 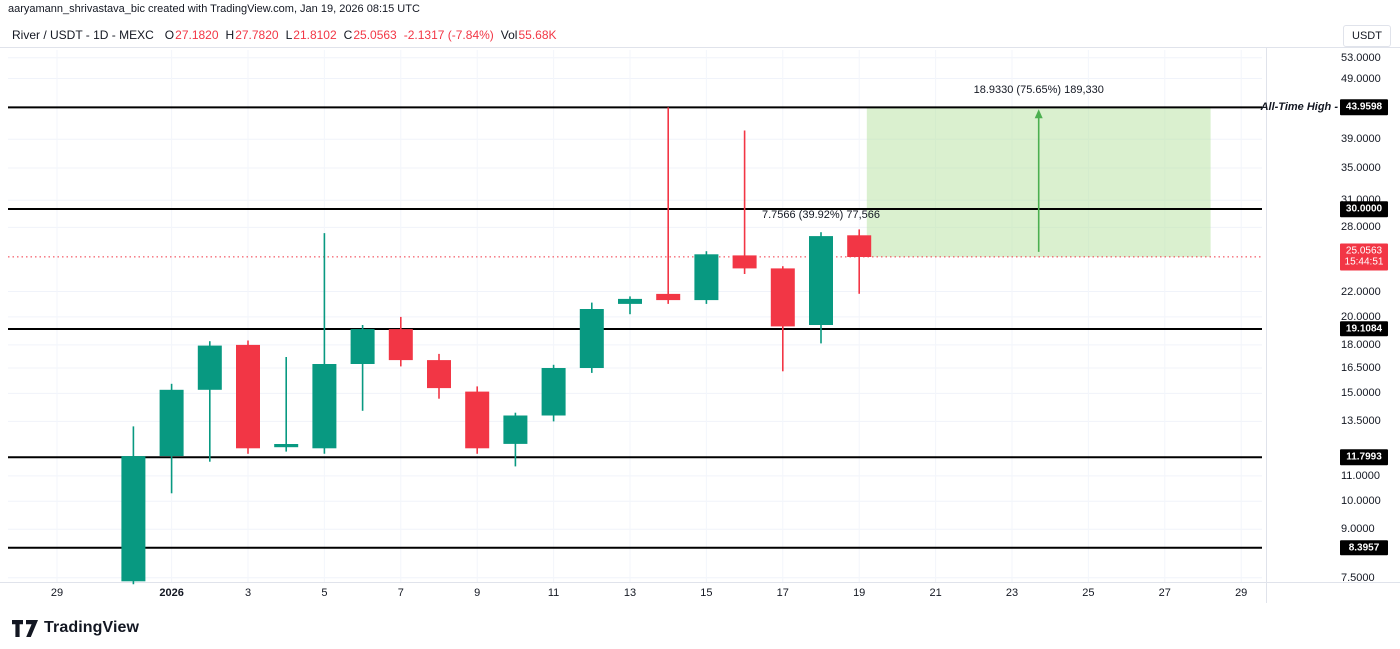 What do you see at coordinates (230, 35) in the screenshot?
I see `high-label: H` at bounding box center [230, 35].